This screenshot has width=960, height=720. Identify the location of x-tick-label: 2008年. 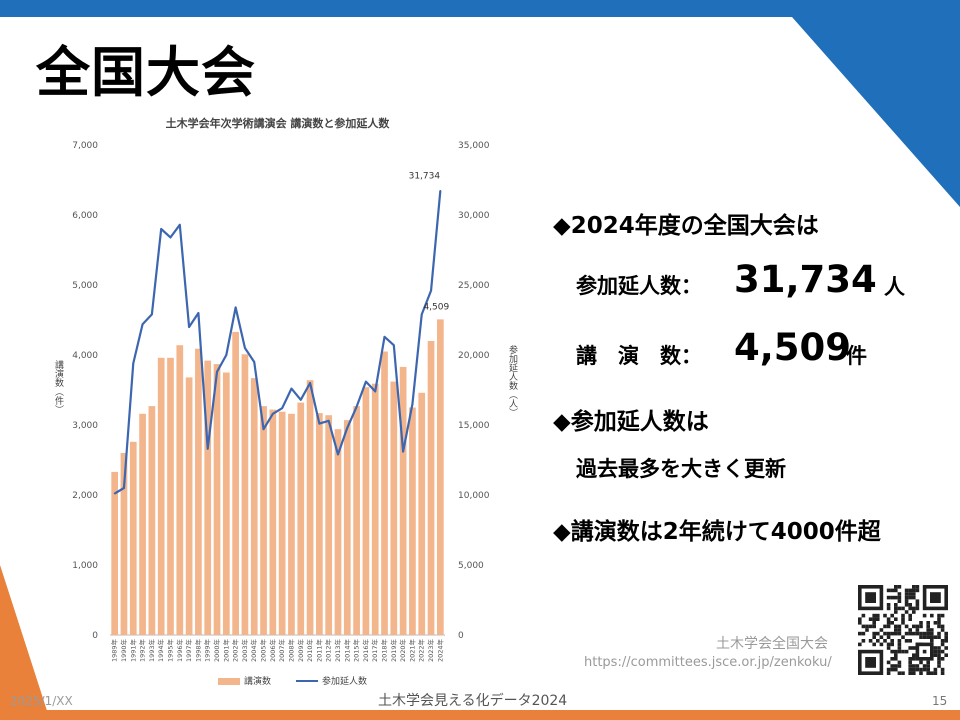
(290, 651).